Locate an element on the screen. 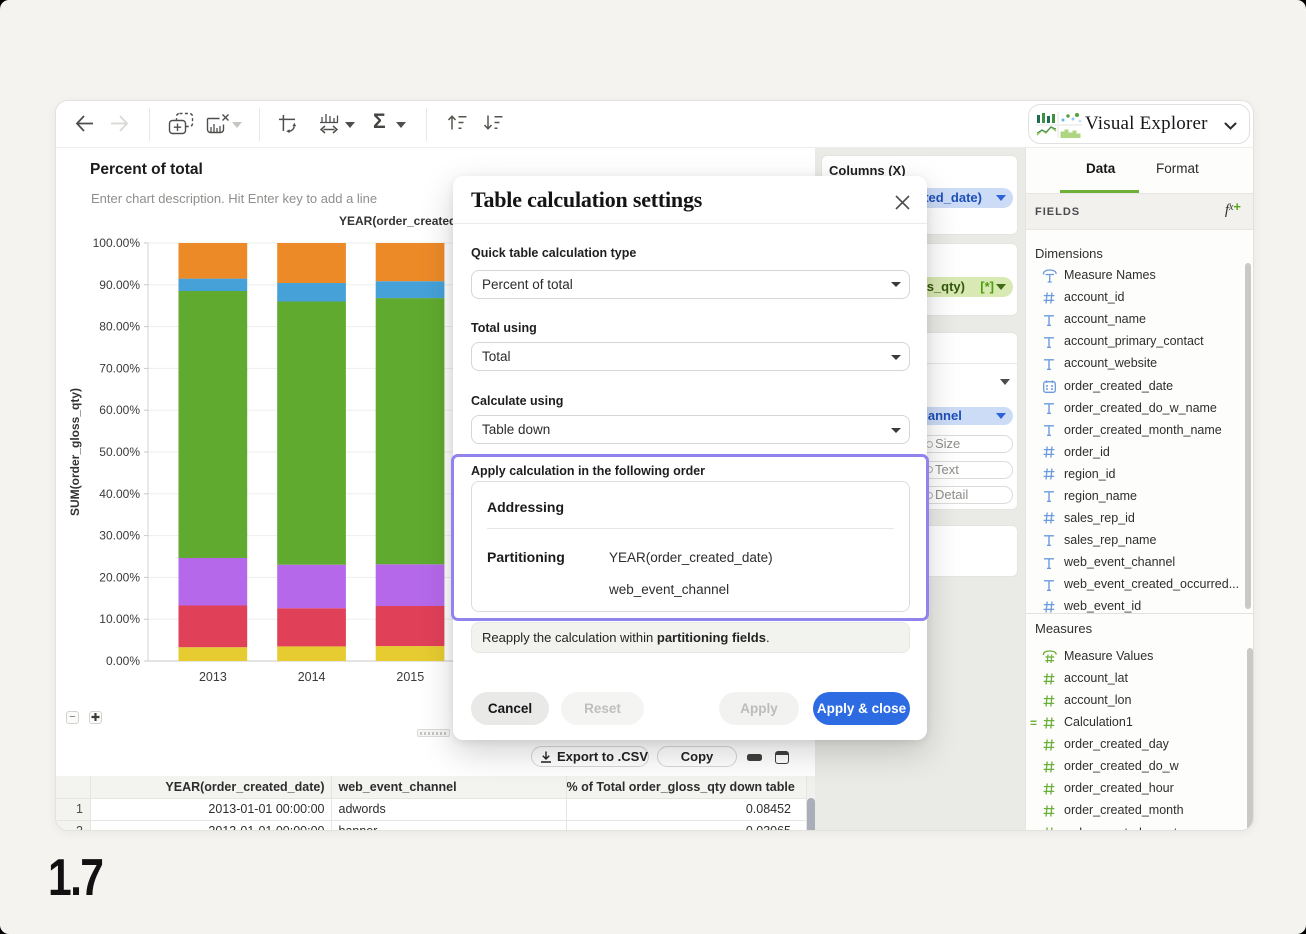 The width and height of the screenshot is (1306, 934). svg-text: 90.00% is located at coordinates (119, 285).